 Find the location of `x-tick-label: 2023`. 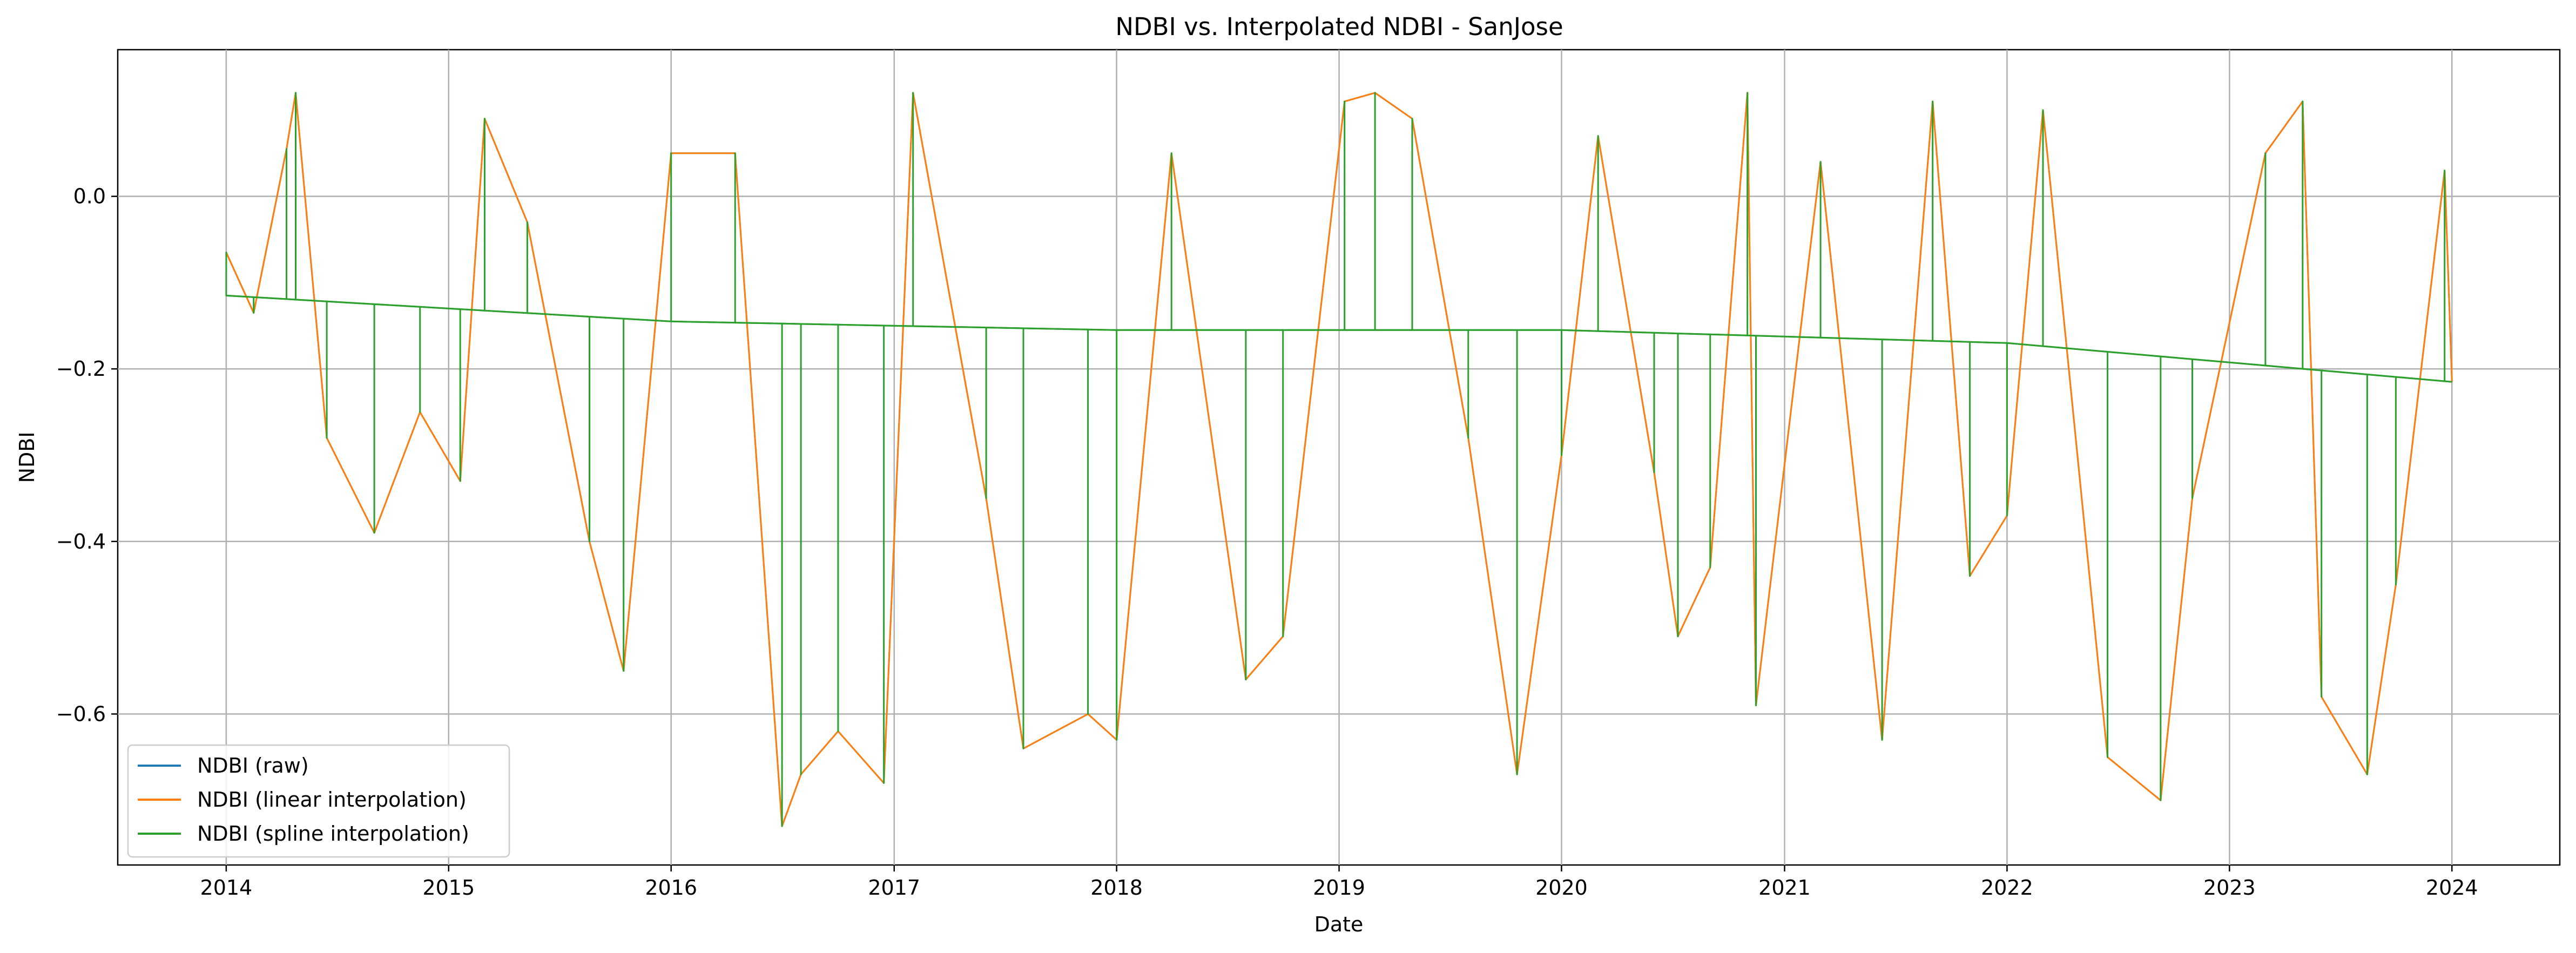

x-tick-label: 2023 is located at coordinates (2229, 888).